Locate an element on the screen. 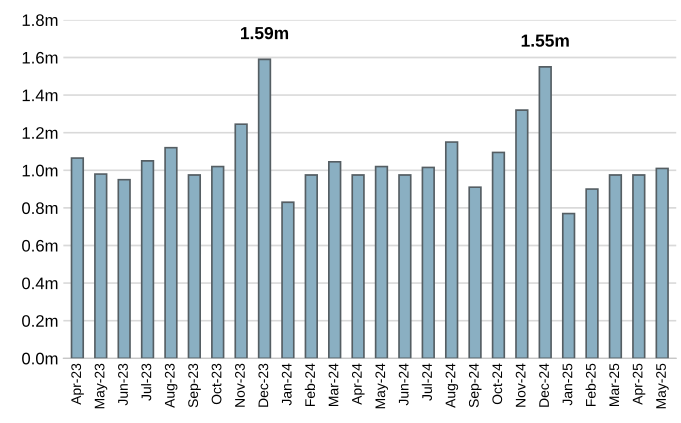 This screenshot has width=681, height=423. x-tick-label: Apr-24 is located at coordinates (358, 384).